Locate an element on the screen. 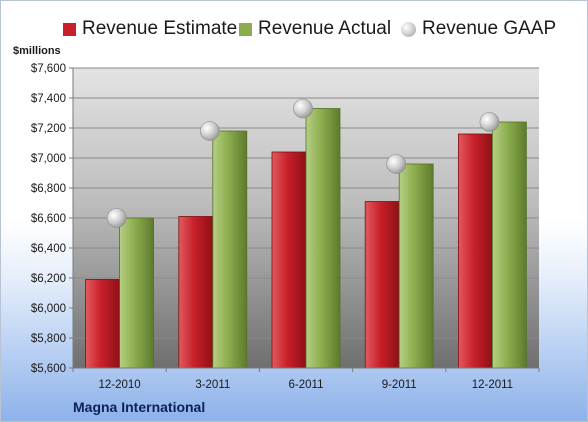 This screenshot has width=588, height=422. legend-label-gaap: Revenue GAAP is located at coordinates (489, 28).